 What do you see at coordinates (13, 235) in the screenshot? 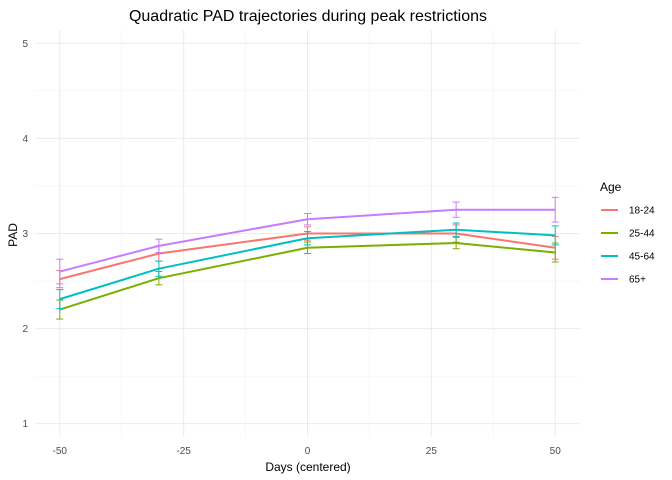
I see `y-axis-title: PAD` at bounding box center [13, 235].